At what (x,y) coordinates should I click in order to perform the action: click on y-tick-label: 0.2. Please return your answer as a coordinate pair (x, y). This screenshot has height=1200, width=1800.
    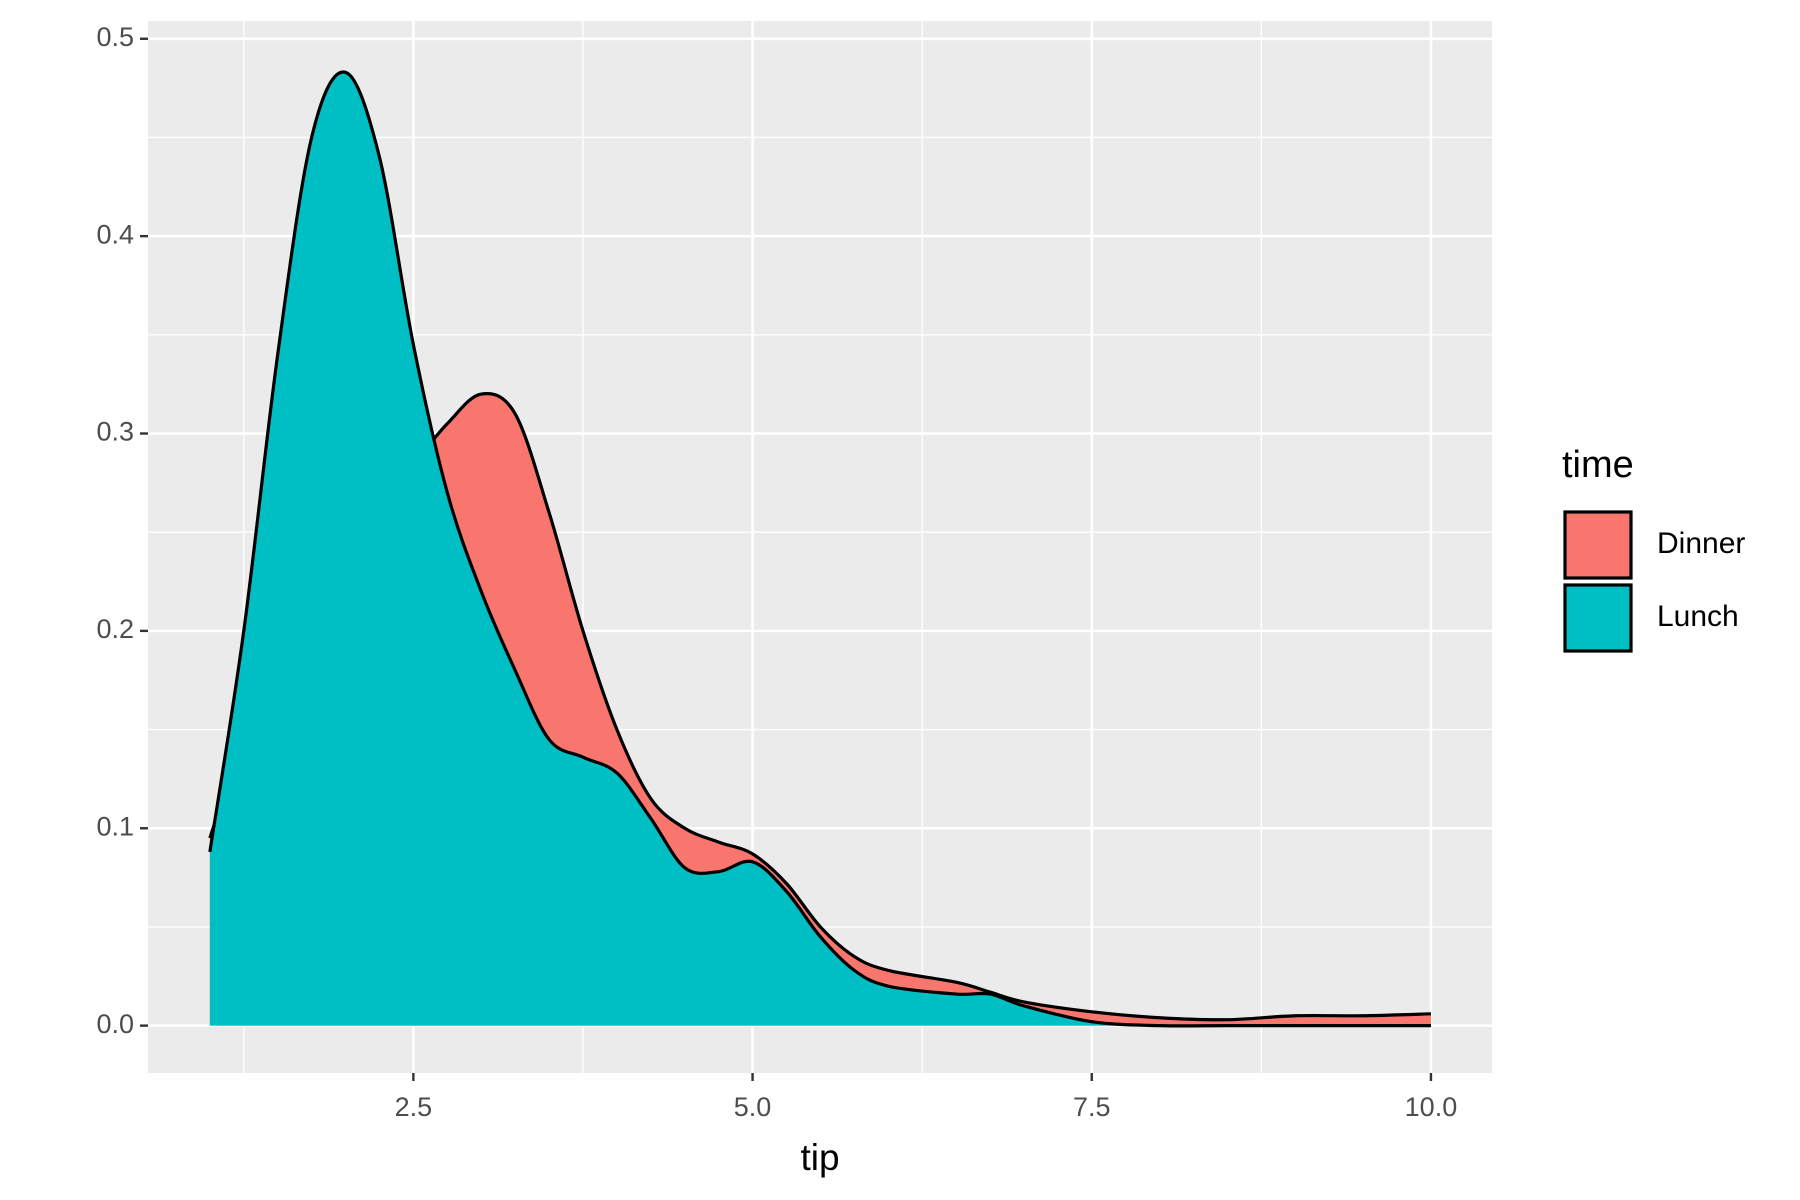
    Looking at the image, I should click on (115, 629).